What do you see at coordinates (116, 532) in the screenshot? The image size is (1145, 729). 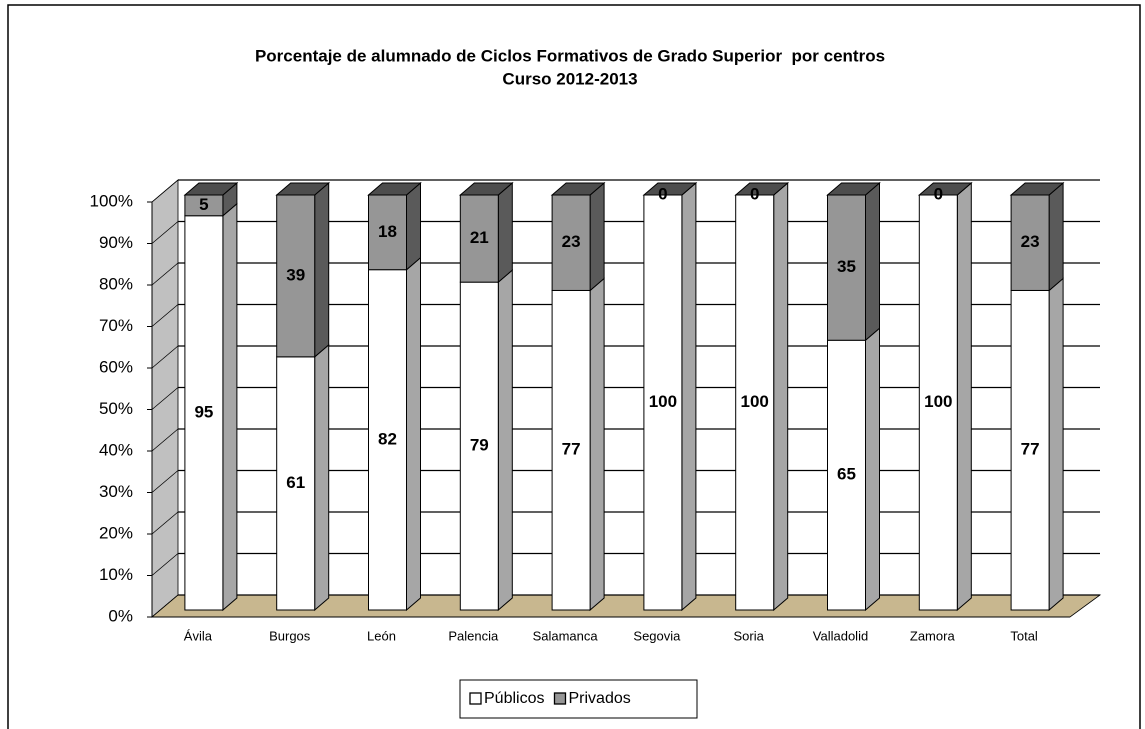 I see `y-tick-label: 20%` at bounding box center [116, 532].